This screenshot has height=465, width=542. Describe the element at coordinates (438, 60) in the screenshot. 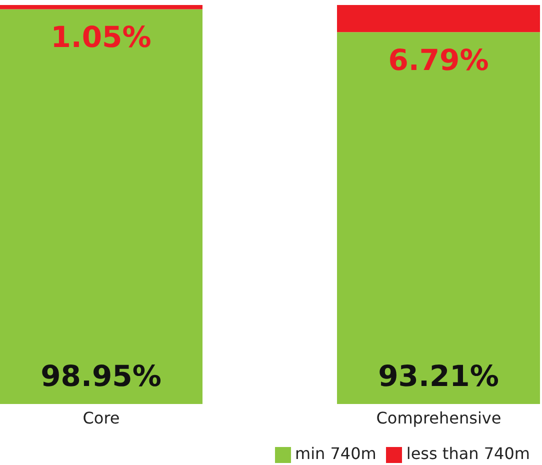

I see `data-label: 6.79%` at that location.